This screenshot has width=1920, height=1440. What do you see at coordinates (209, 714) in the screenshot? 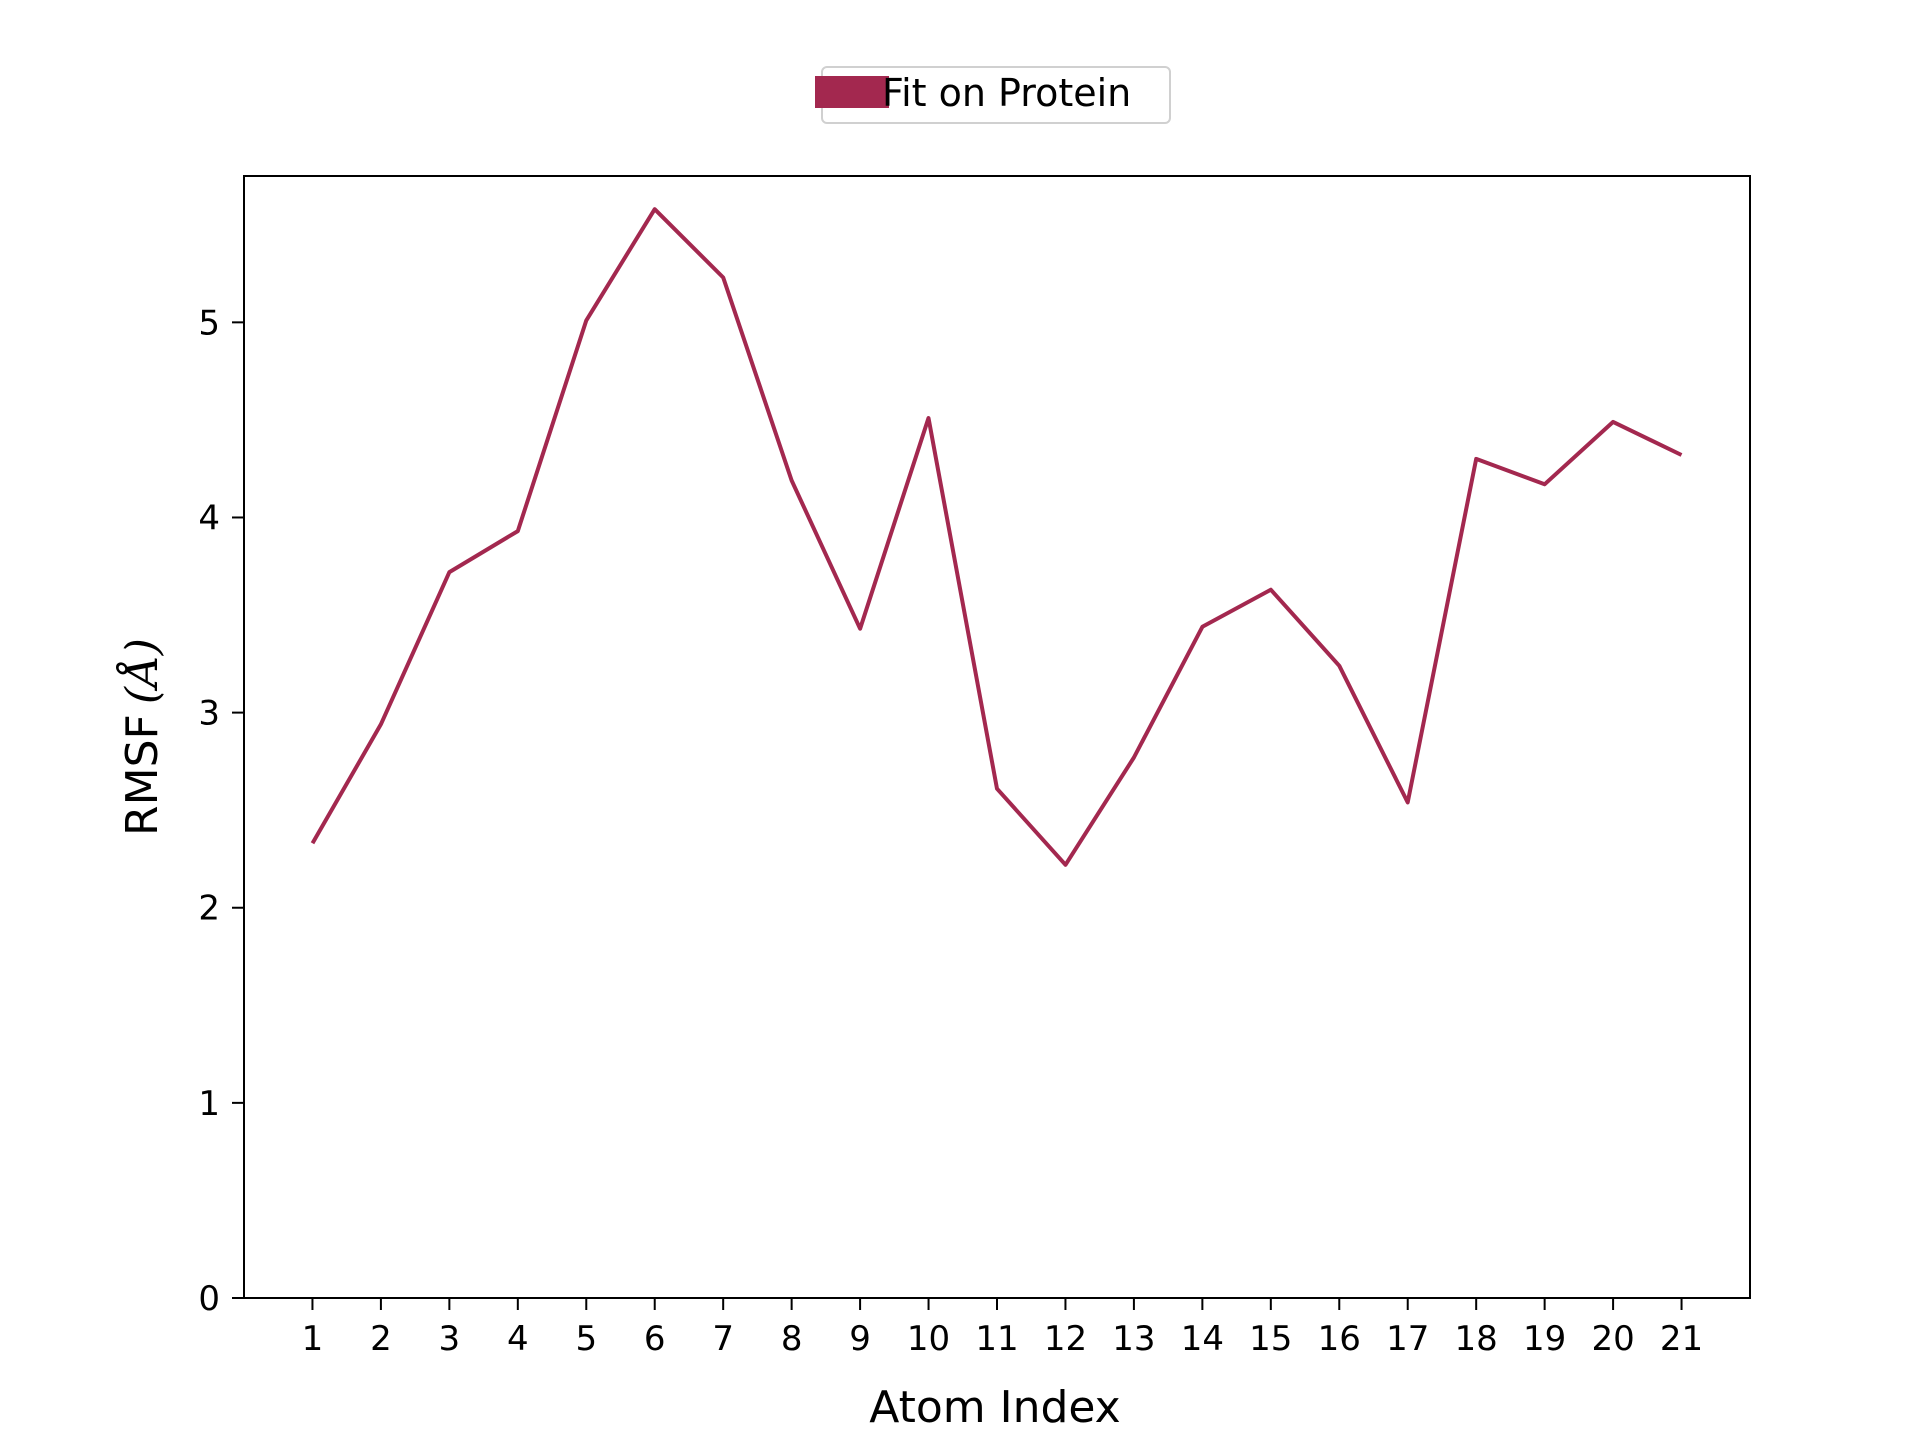
I see `y-tick-label: 3` at bounding box center [209, 714].